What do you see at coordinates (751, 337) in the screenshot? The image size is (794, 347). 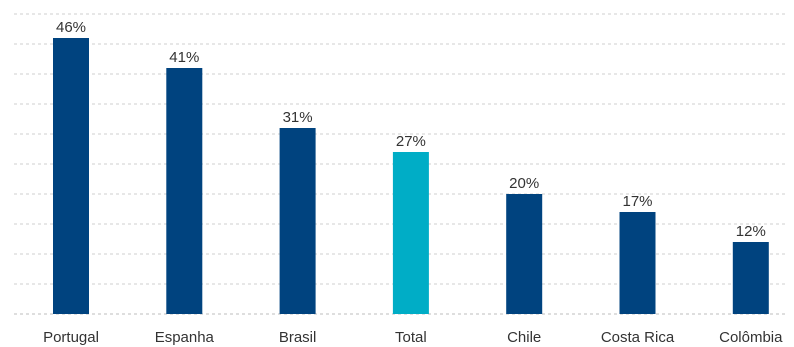 I see `category-label: Colômbia` at bounding box center [751, 337].